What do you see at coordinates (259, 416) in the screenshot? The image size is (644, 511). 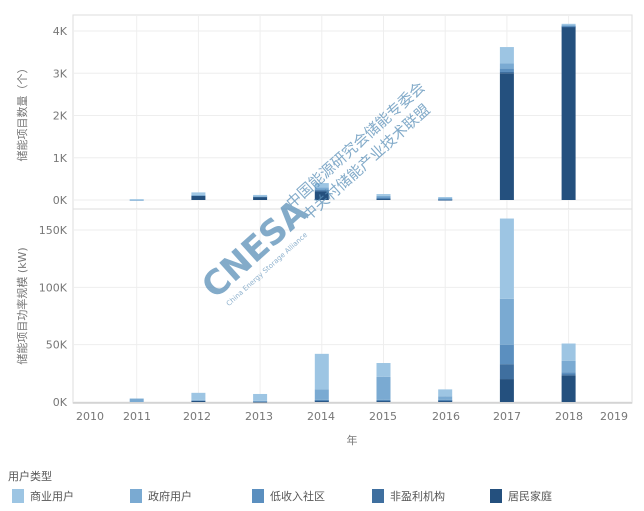 I see `x-tick-label: 2013` at bounding box center [259, 416].